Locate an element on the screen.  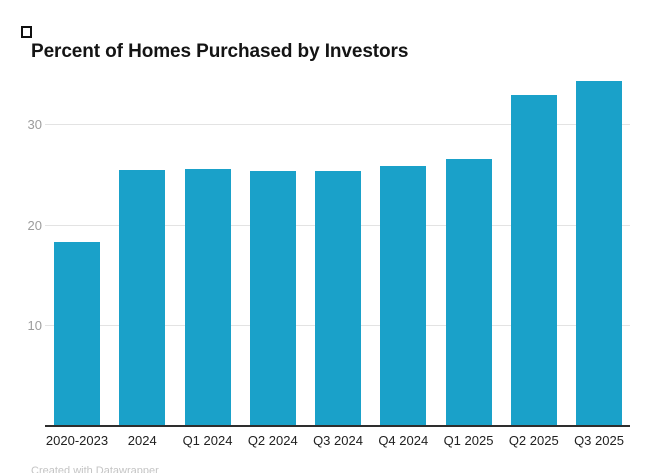
bar-q1-2024 is located at coordinates (207, 297).